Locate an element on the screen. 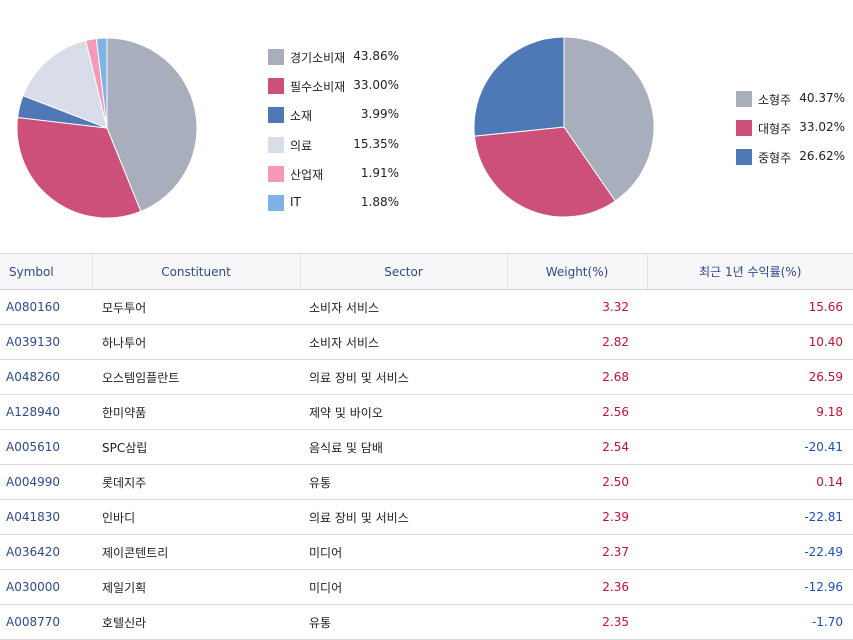 This screenshot has height=640, width=853. symbol-cell: A039130 is located at coordinates (46, 342).